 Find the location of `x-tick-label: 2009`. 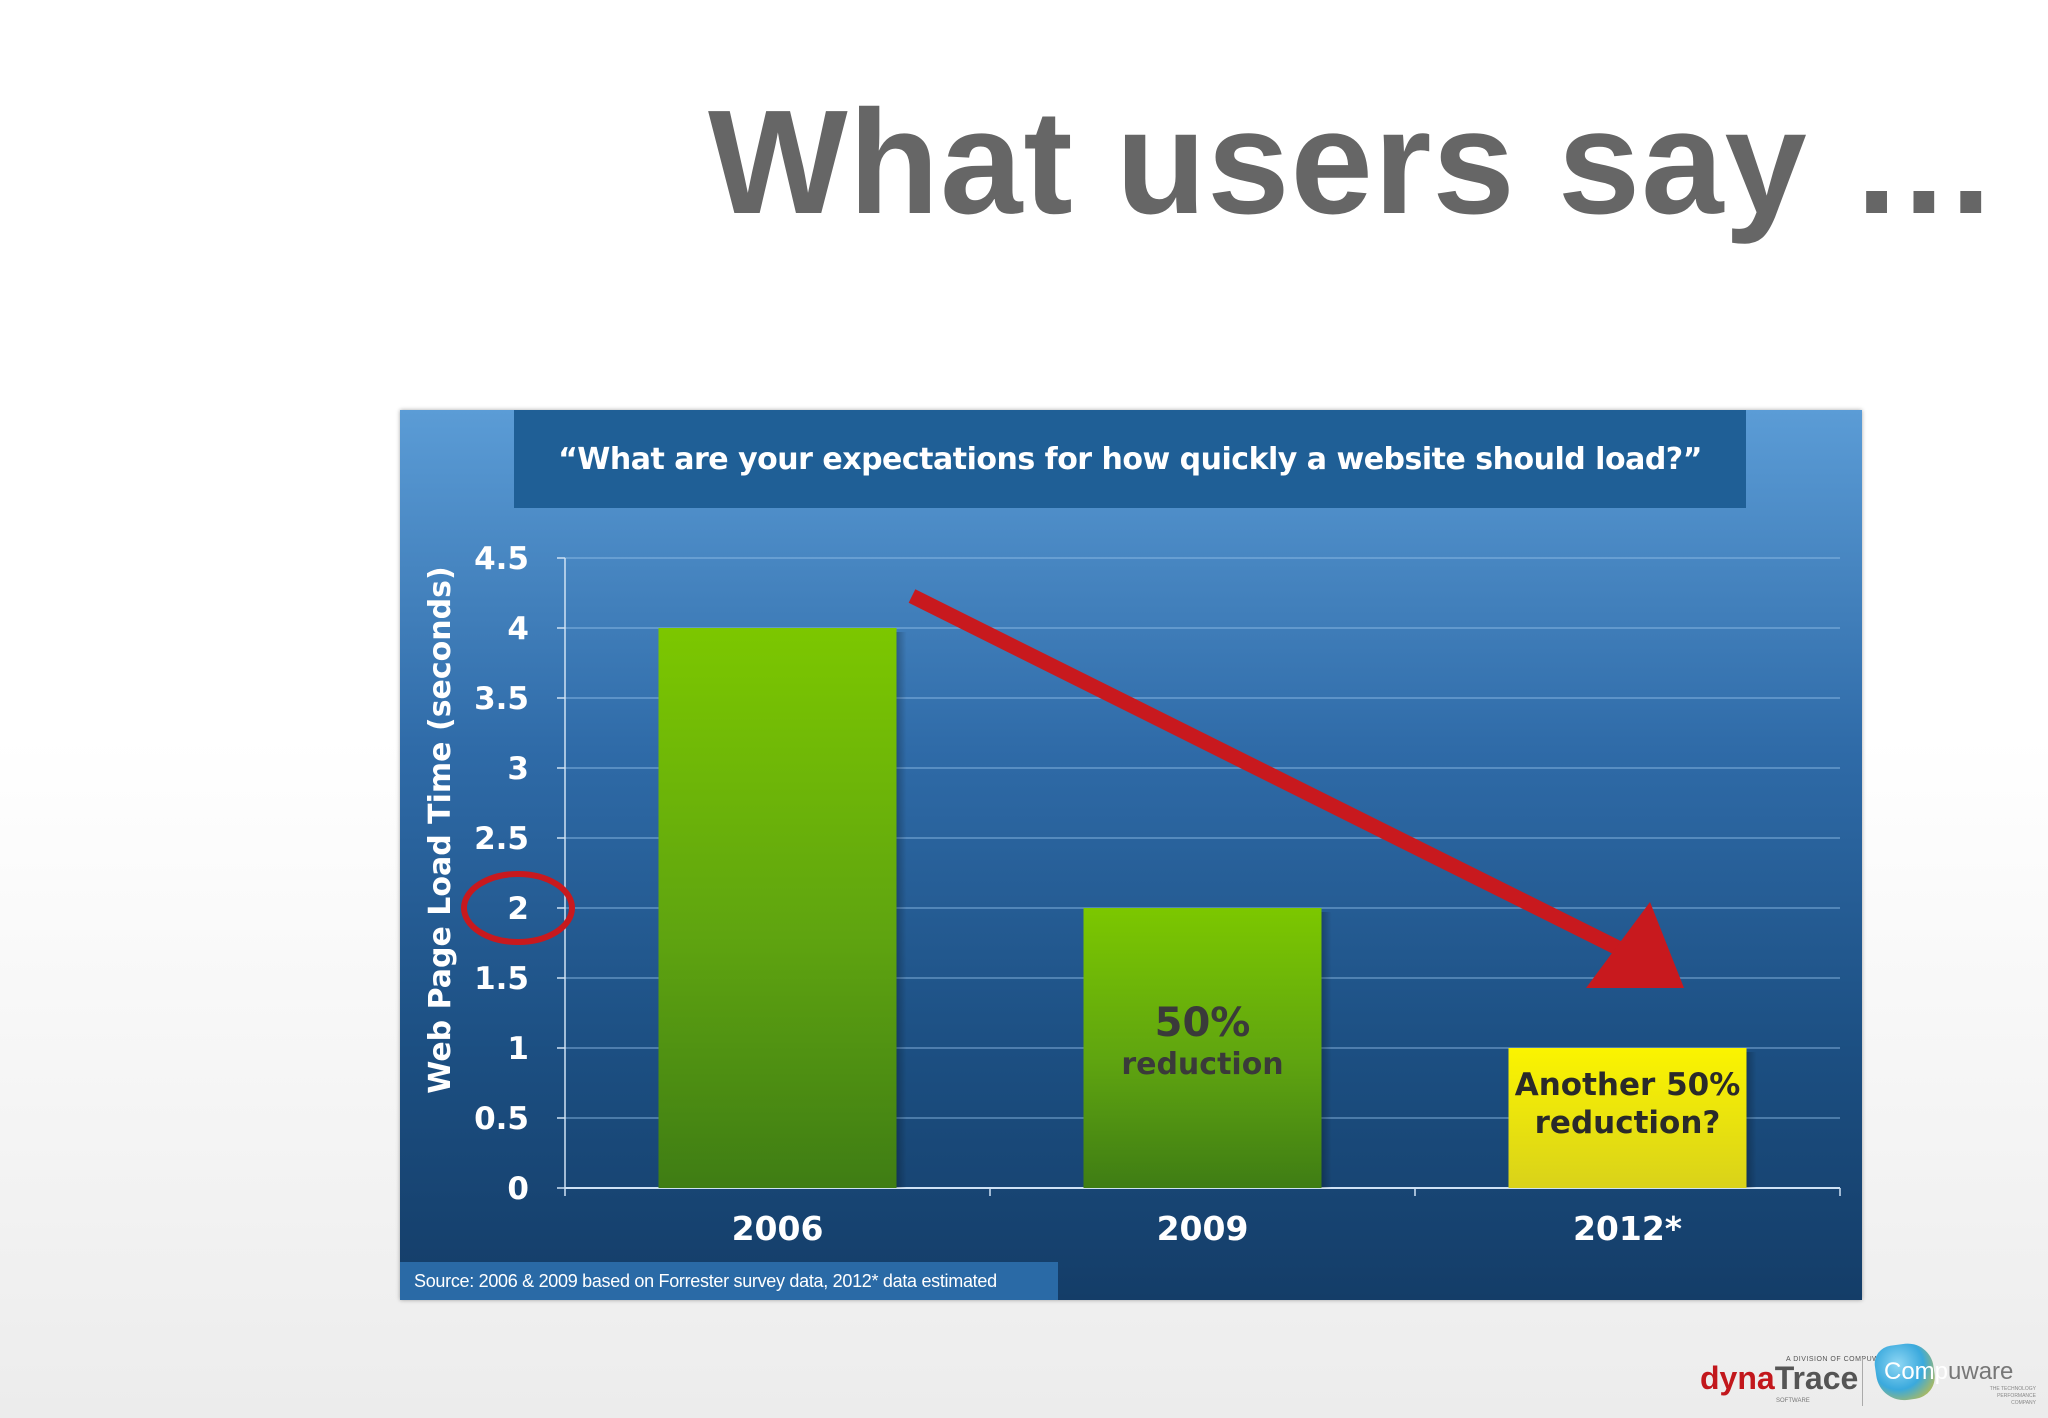

x-tick-label: 2009 is located at coordinates (1203, 1228).